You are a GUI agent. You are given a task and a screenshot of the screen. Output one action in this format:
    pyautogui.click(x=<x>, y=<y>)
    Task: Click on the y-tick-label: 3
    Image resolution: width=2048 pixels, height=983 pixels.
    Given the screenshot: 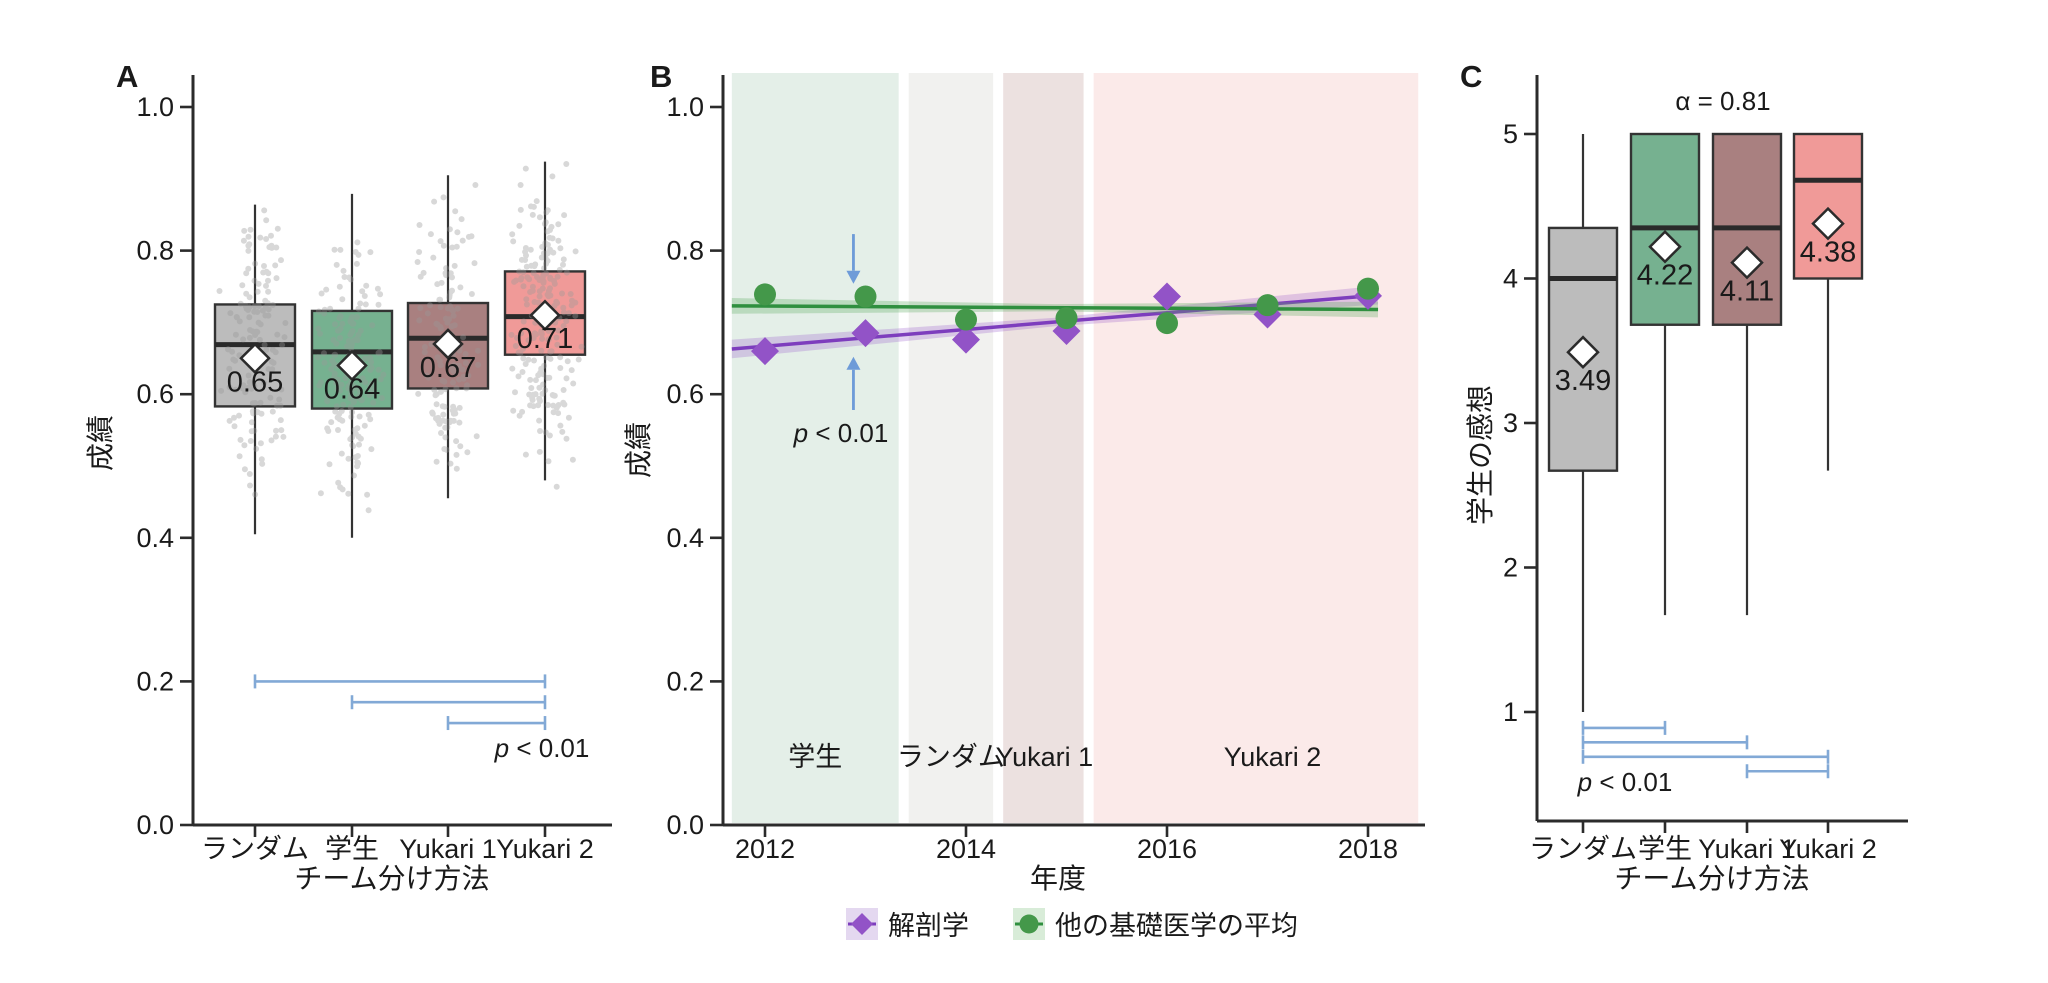 What is the action you would take?
    pyautogui.click(x=1510, y=423)
    